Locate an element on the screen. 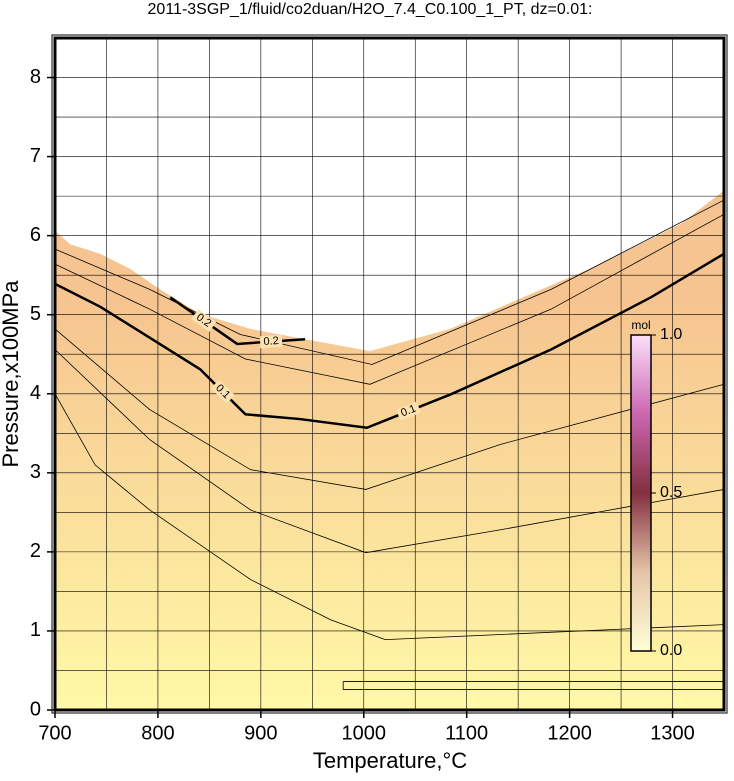  y-tick-label: 8 is located at coordinates (35, 77).